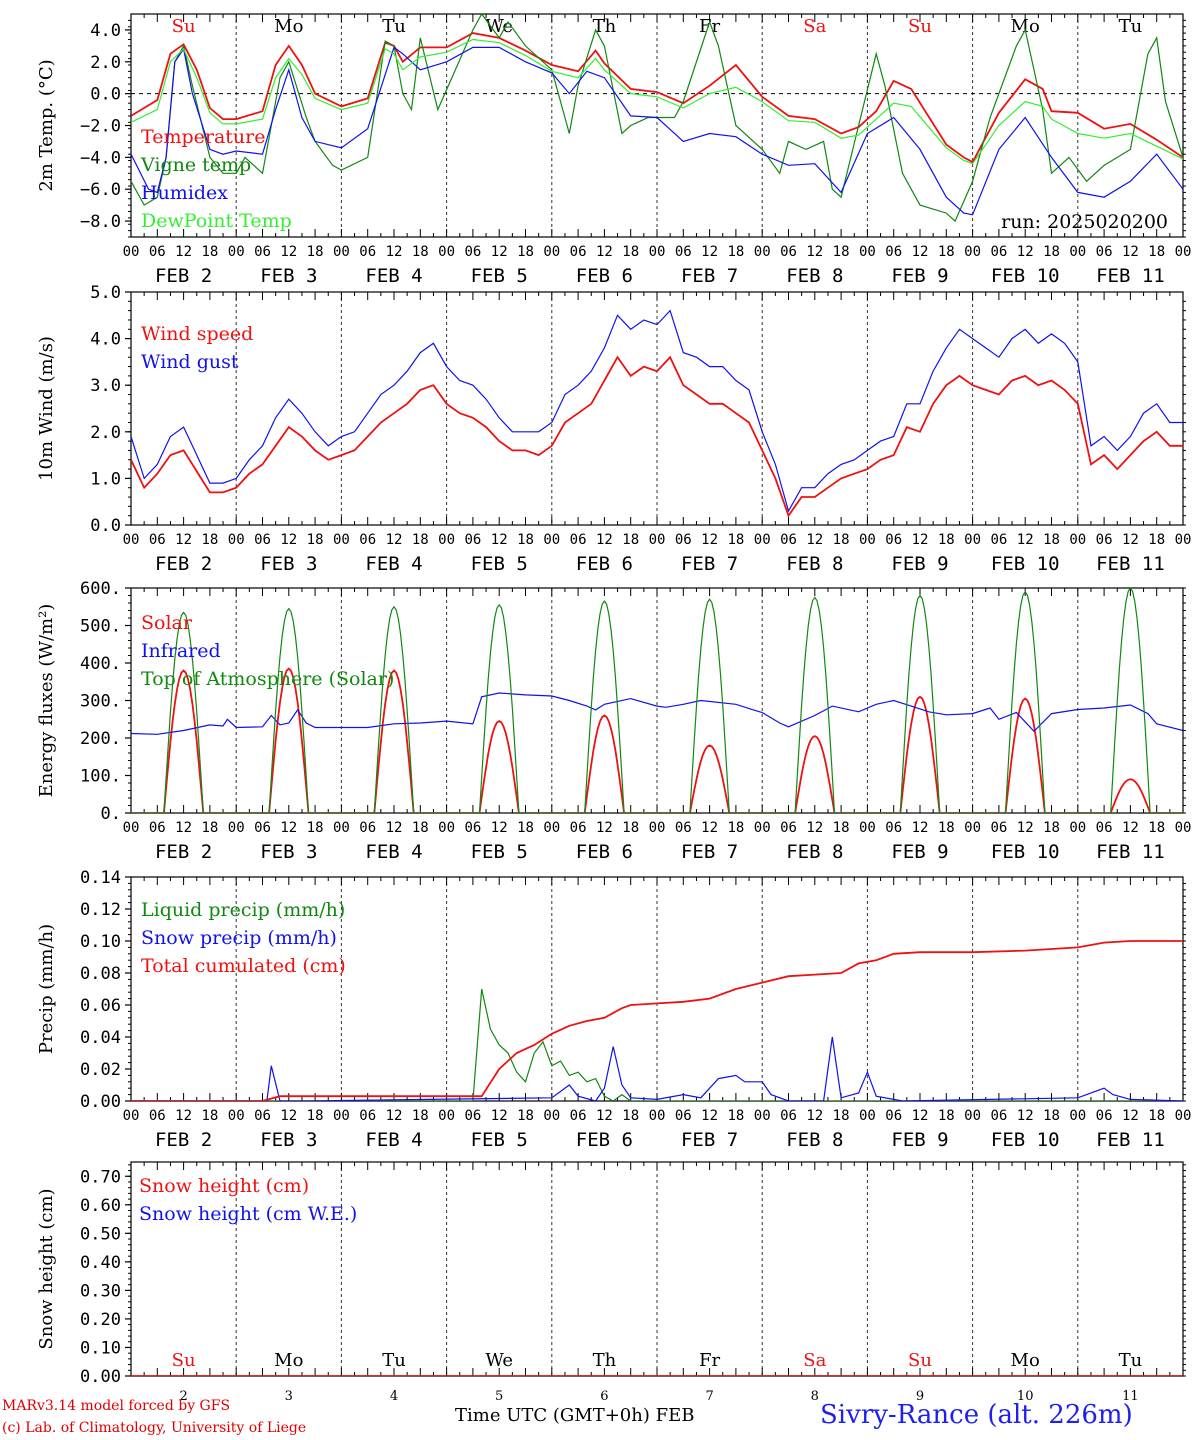 The image size is (1194, 1440). What do you see at coordinates (100, 878) in the screenshot?
I see `y-tick-label: 0.14` at bounding box center [100, 878].